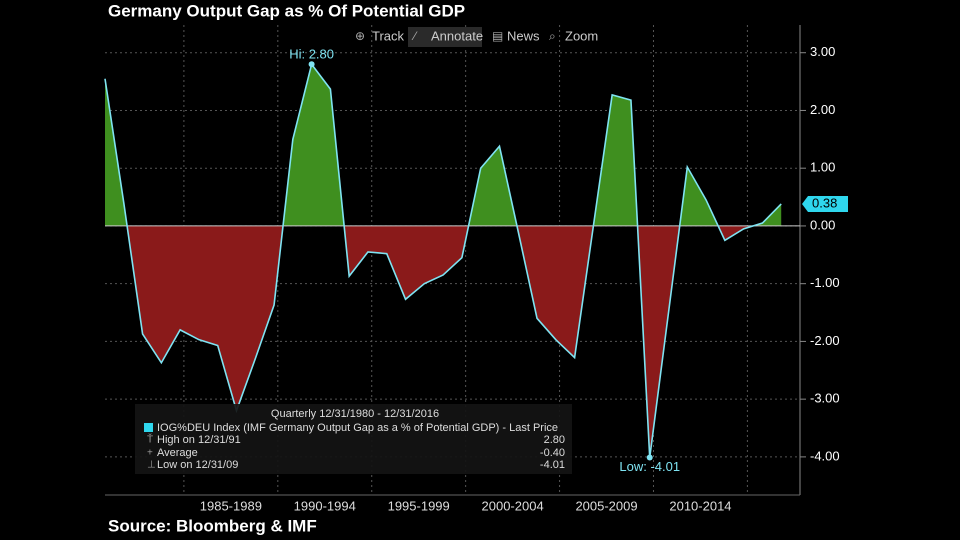 The height and width of the screenshot is (540, 960). What do you see at coordinates (822, 109) in the screenshot?
I see `y-tick-label: 2.00` at bounding box center [822, 109].